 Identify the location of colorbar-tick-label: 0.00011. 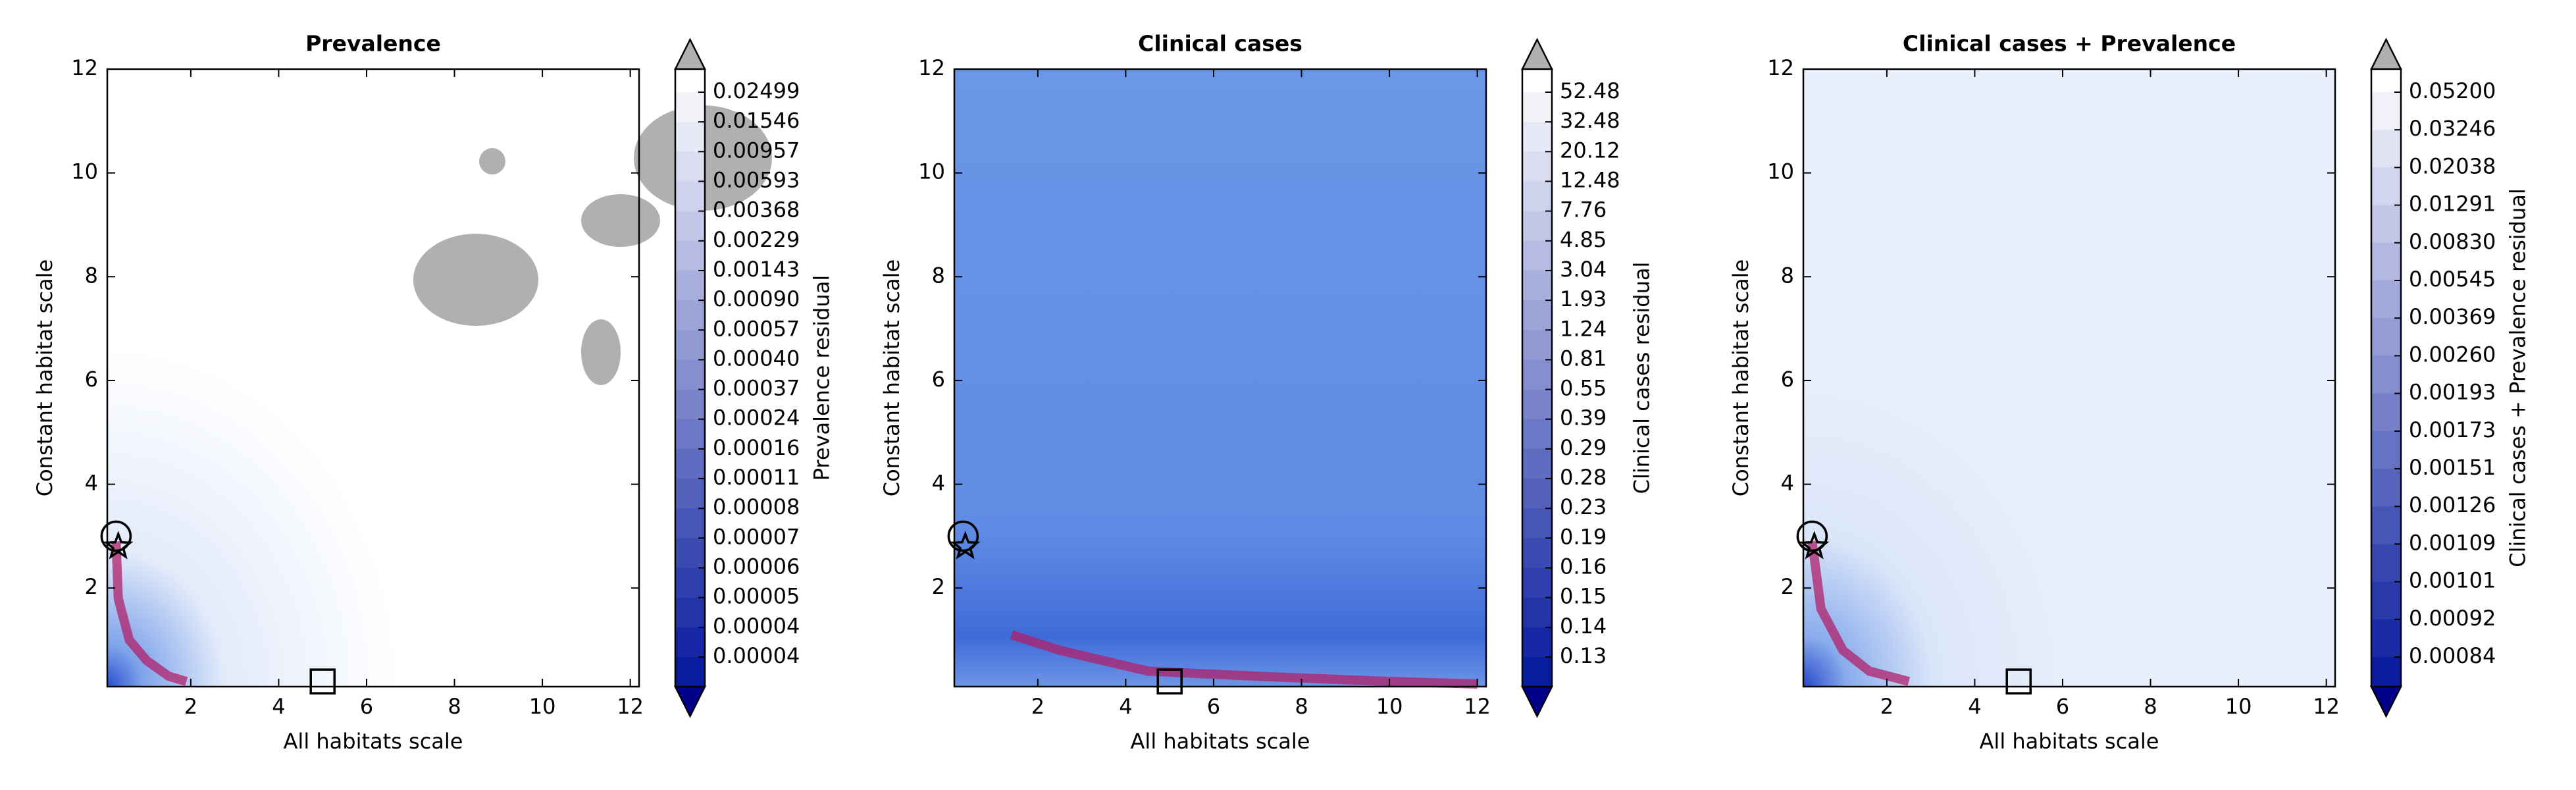
(756, 477).